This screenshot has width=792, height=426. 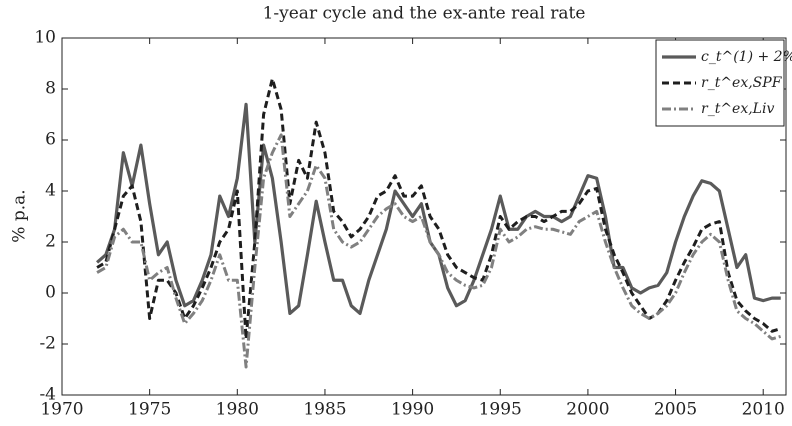 I want to click on y-tick-label: -2, so click(x=47, y=344).